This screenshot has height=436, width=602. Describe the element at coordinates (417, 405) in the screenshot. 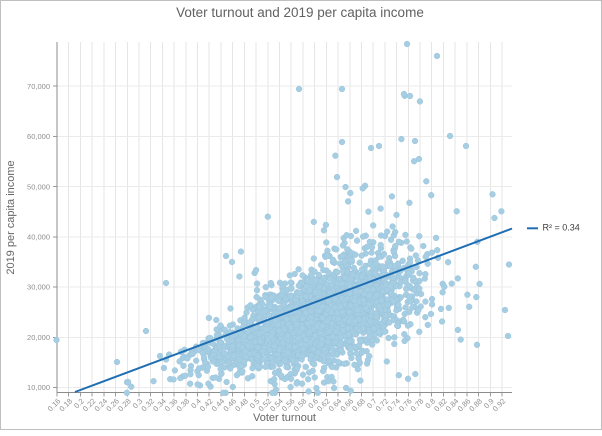

I see `svg-text: 0.78` at that location.